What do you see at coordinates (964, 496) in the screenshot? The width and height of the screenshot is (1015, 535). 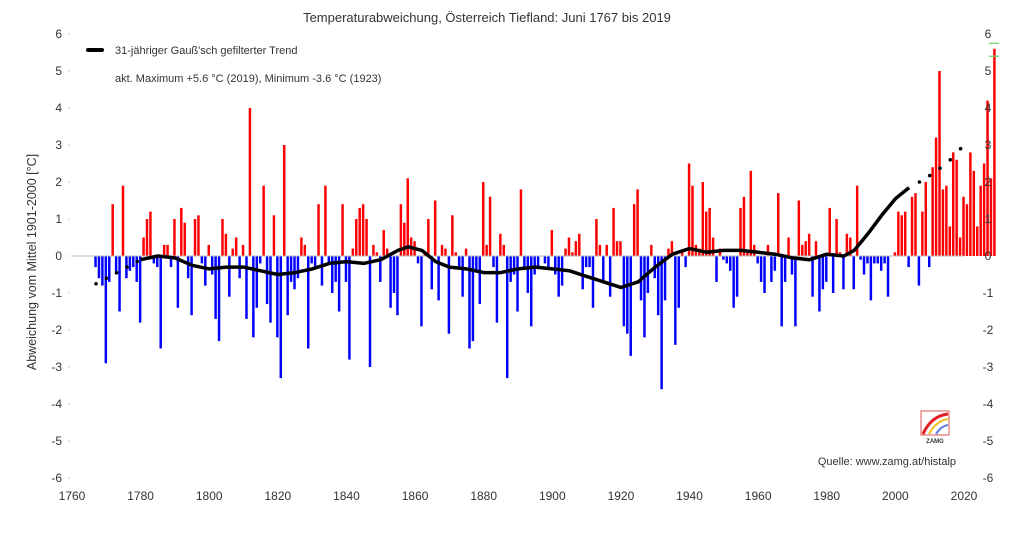 I see `x-tick-label: 2020` at bounding box center [964, 496].